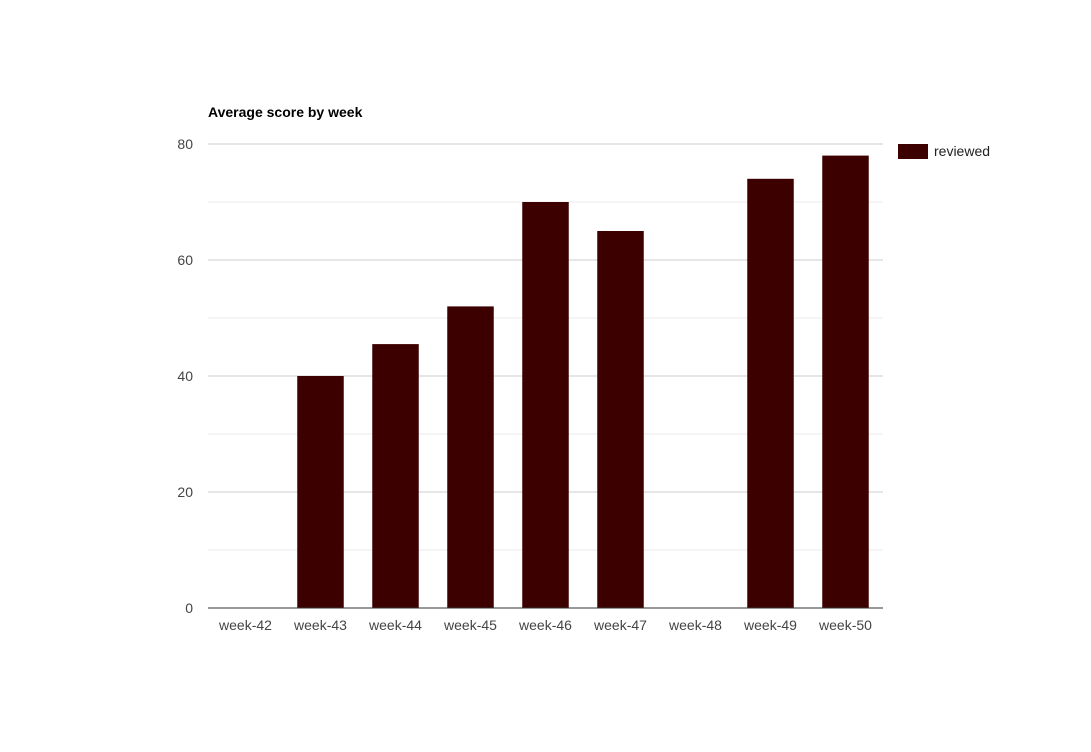 The image size is (1091, 752). I want to click on chart-title: Average score by week, so click(285, 112).